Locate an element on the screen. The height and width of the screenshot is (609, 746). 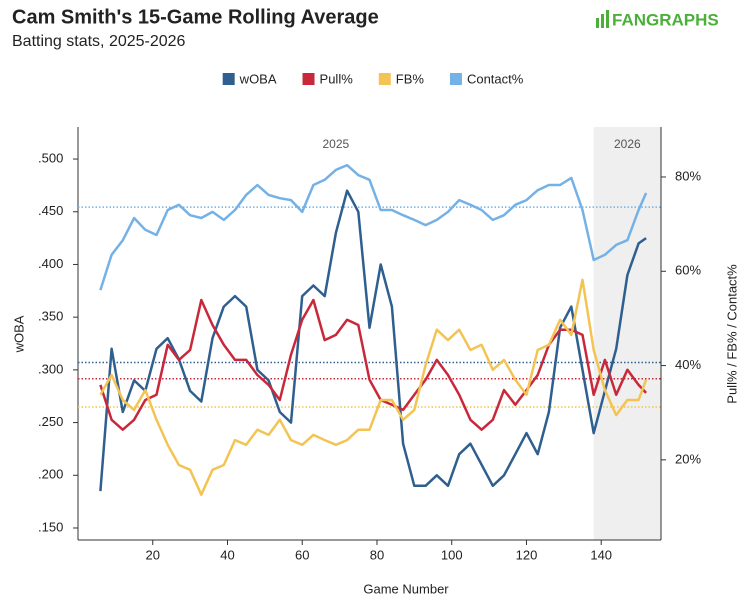
x-tick-label: 120 is located at coordinates (527, 554).